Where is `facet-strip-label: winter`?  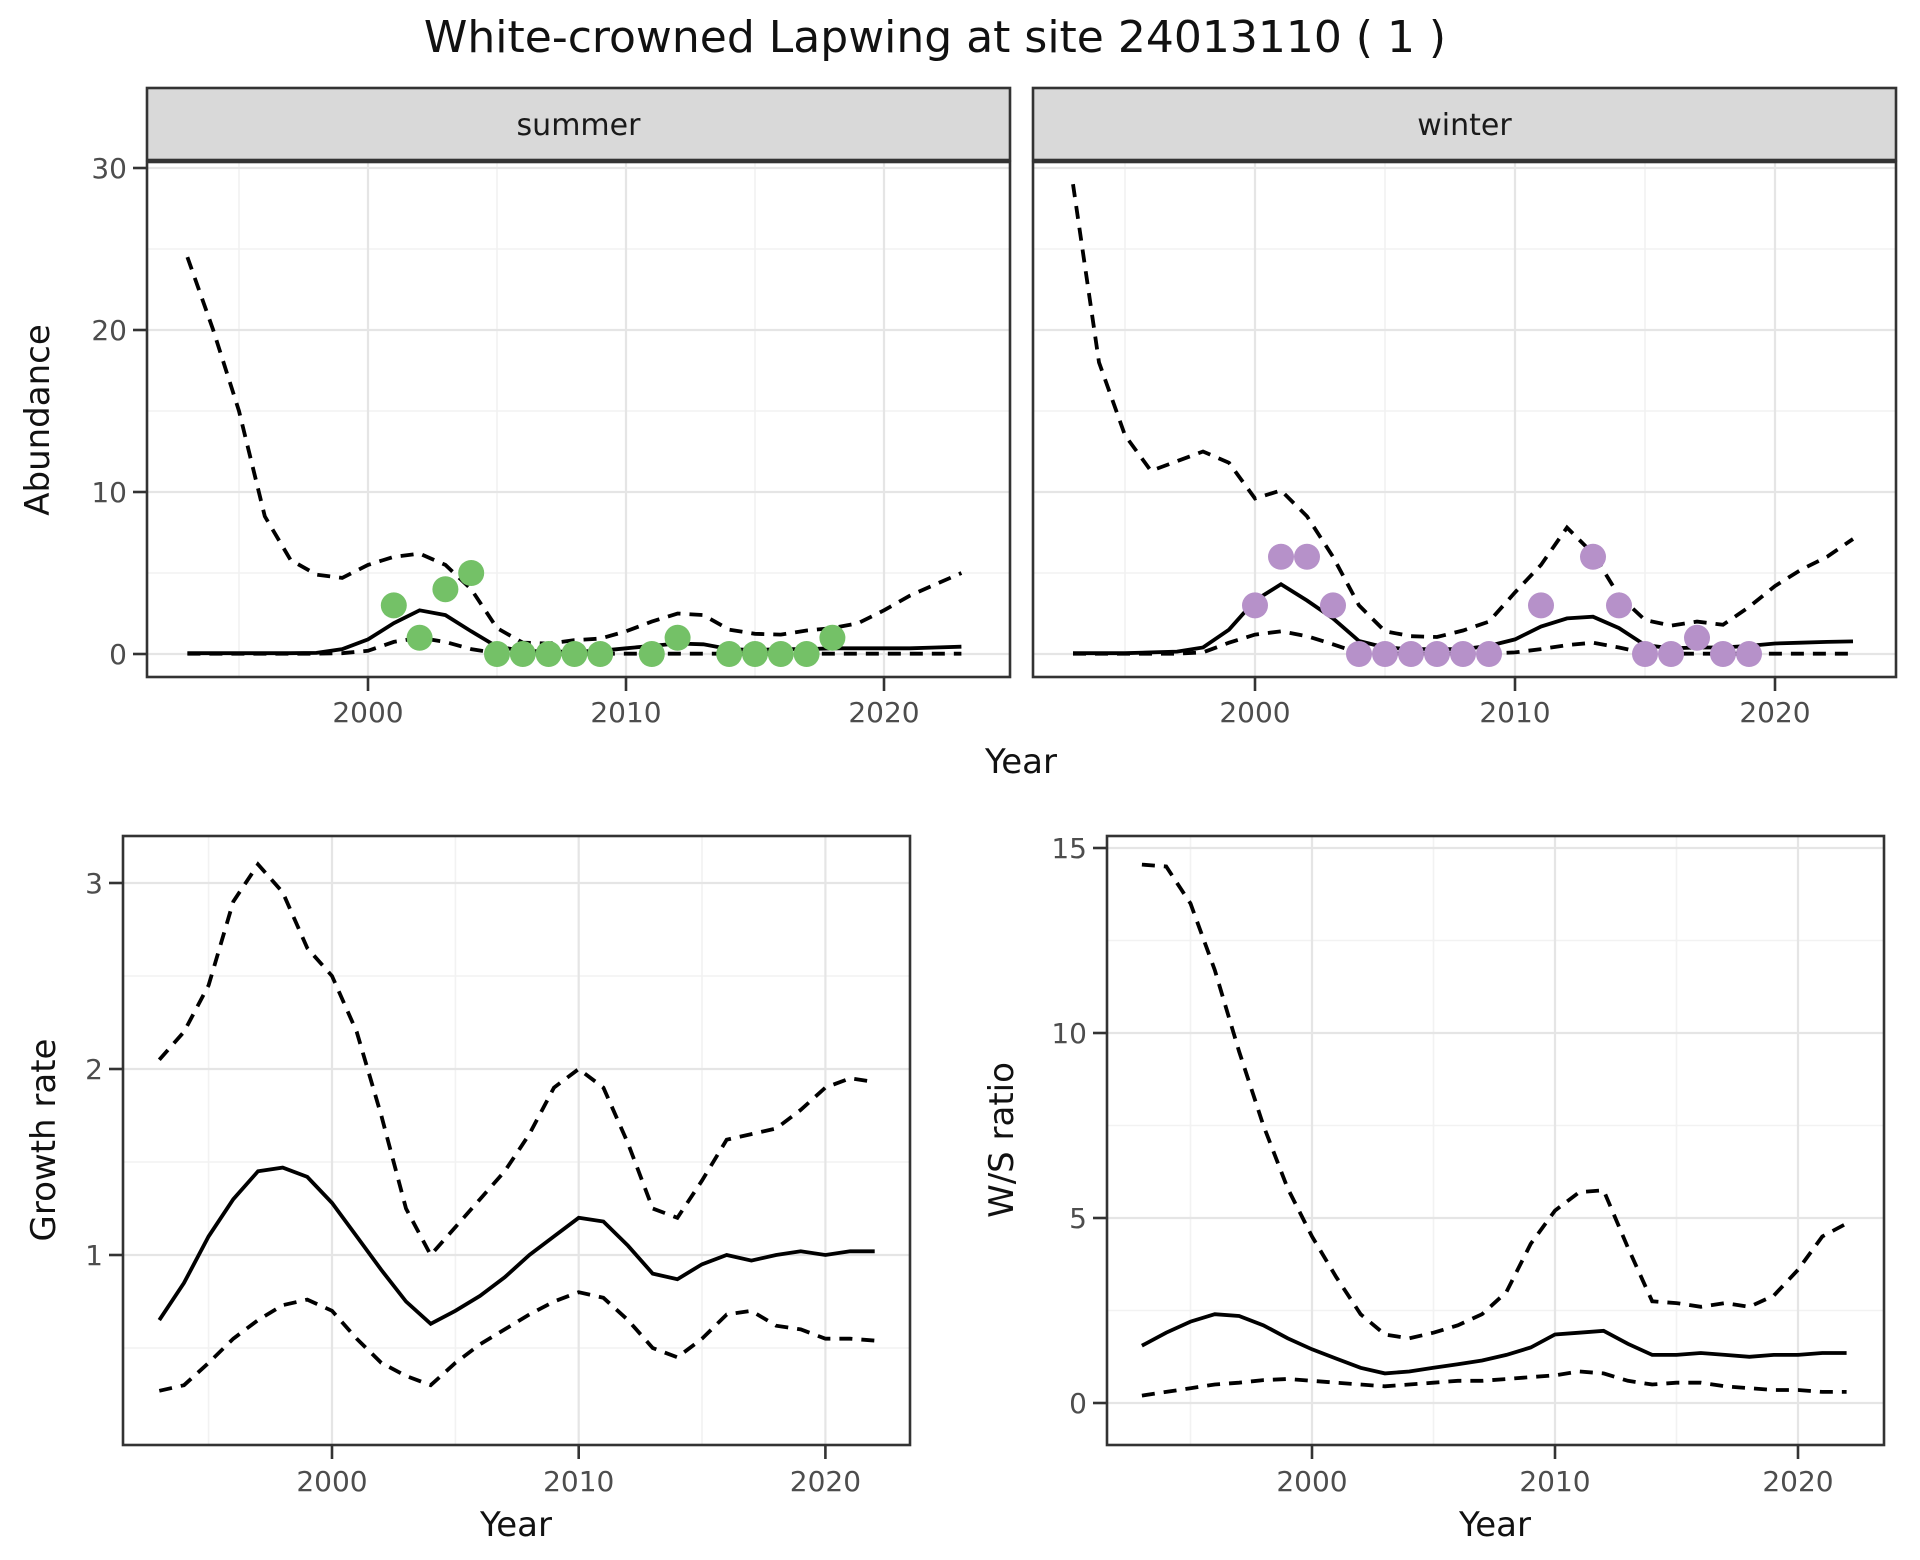
facet-strip-label: winter is located at coordinates (1464, 125).